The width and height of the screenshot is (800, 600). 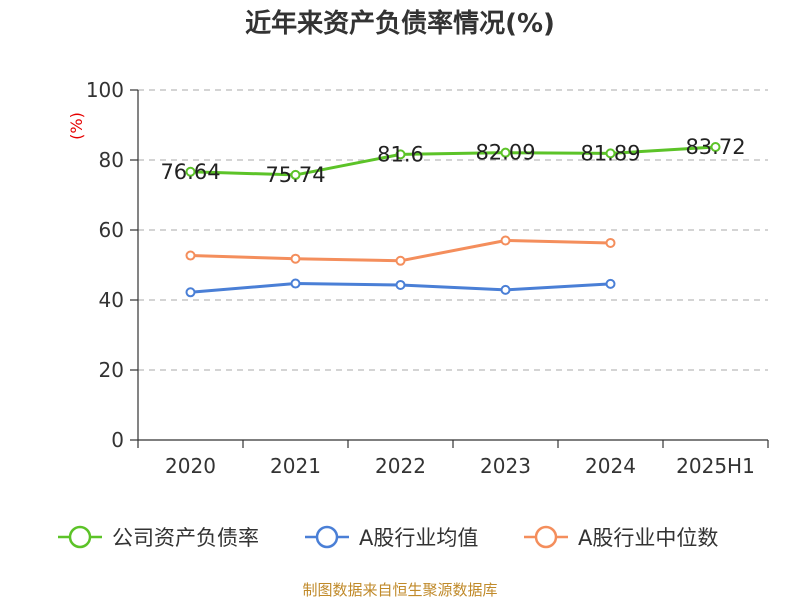 I want to click on data-labels: 76.64 75.74 81.6 82.09 81.89 83.72, so click(x=452, y=161).